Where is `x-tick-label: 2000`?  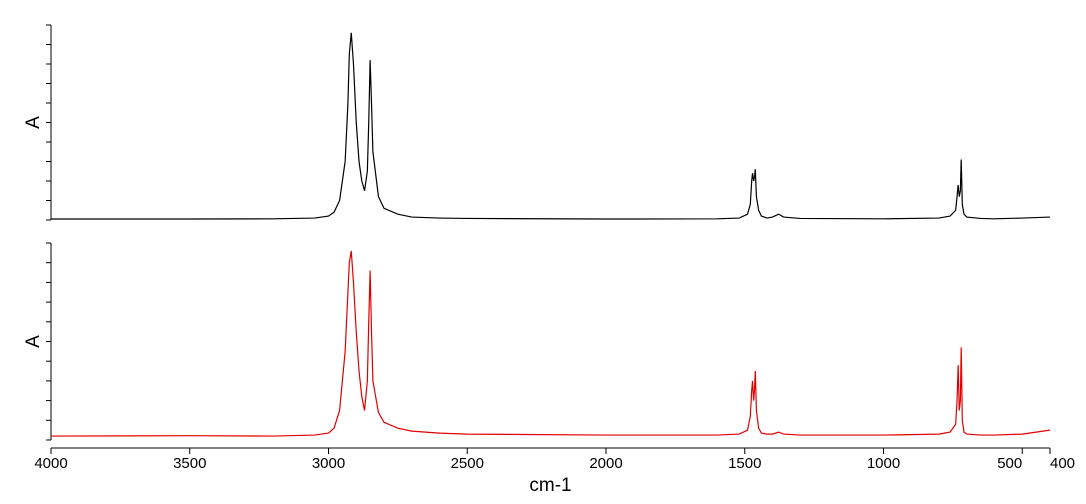 x-tick-label: 2000 is located at coordinates (605, 463).